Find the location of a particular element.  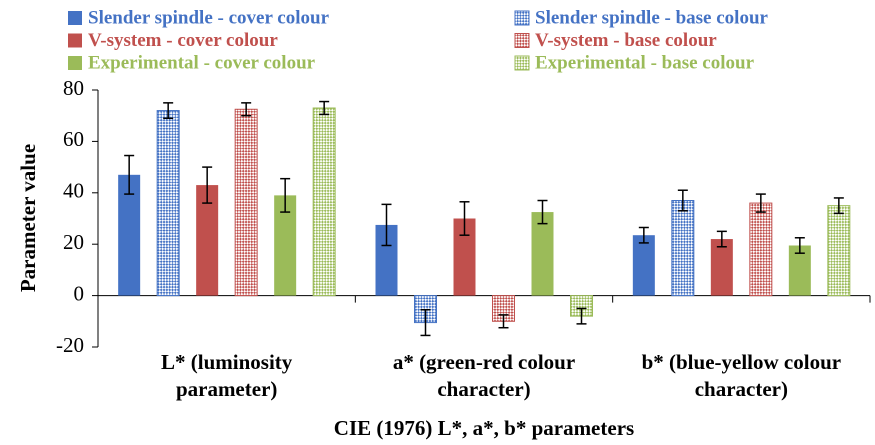

x-axis-label: CIE (1976) L*, a*, b* parameters is located at coordinates (484, 428).